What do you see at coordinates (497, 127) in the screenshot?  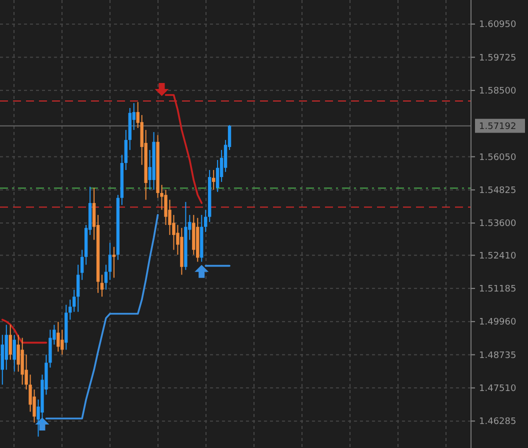 I see `ref-line-label: 1.57192` at bounding box center [497, 127].